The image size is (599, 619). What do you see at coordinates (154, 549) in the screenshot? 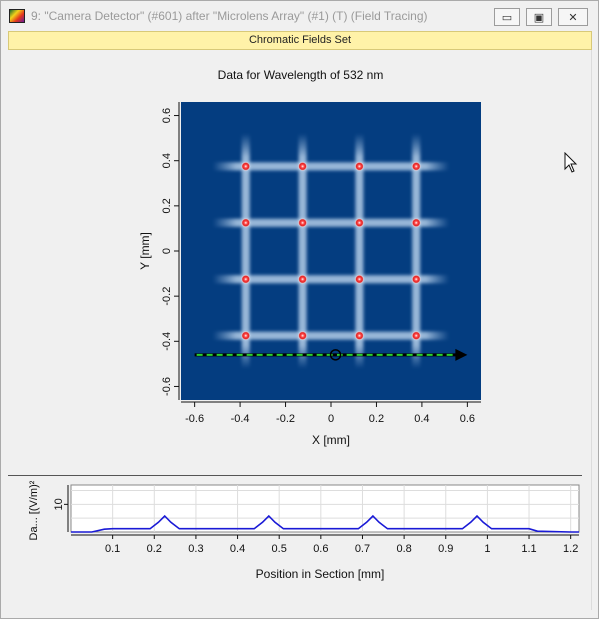
I see `section-x-tick-label: 0.2` at bounding box center [154, 549].